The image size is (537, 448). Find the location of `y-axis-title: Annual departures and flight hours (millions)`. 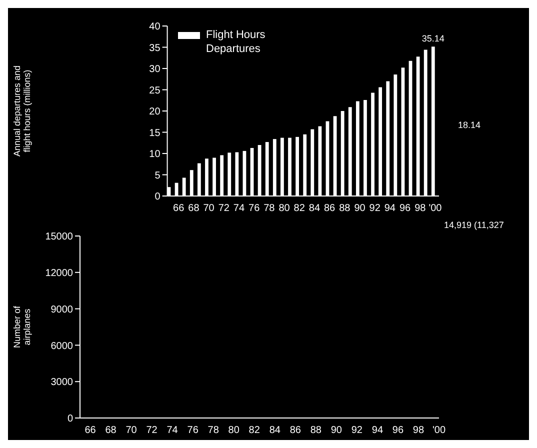

y-axis-title: Annual departures and flight hours (millions) is located at coordinates (22, 111).